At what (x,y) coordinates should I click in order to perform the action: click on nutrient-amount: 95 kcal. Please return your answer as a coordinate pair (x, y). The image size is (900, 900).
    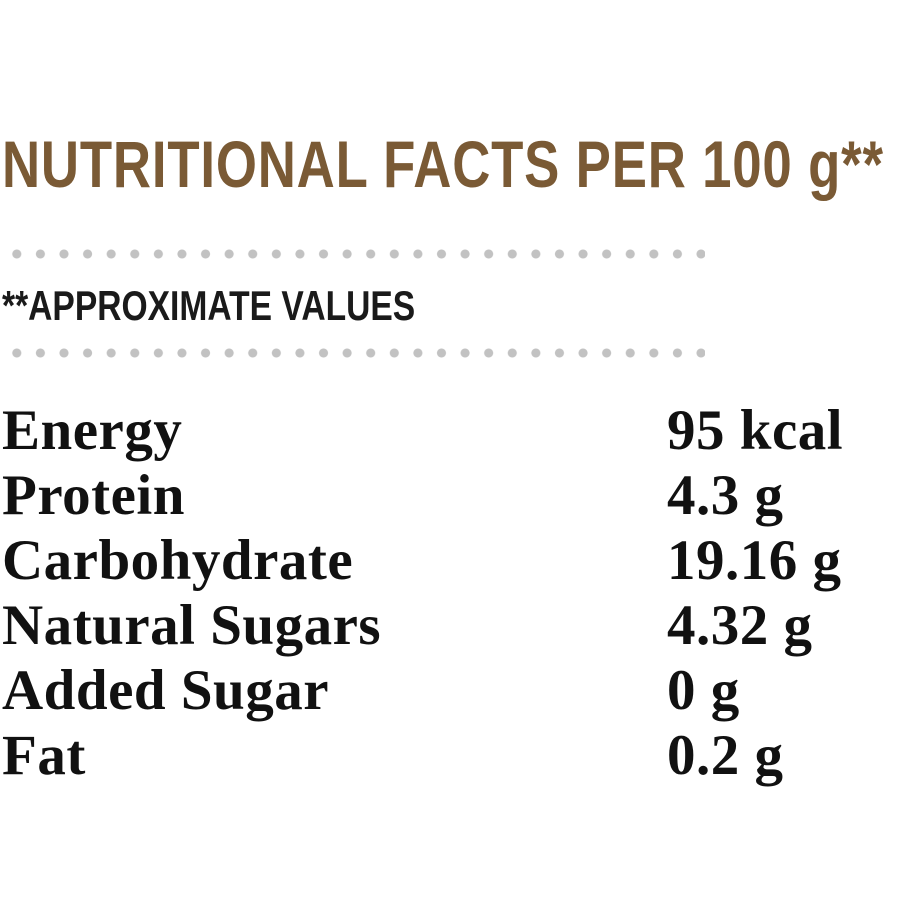
    Looking at the image, I should click on (755, 430).